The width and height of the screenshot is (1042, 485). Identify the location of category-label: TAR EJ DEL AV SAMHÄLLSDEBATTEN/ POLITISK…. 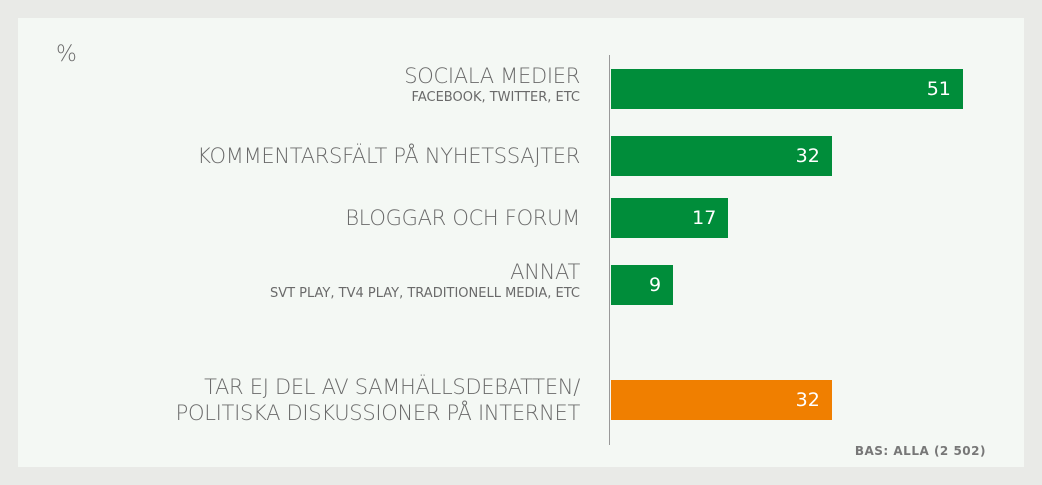
(378, 400).